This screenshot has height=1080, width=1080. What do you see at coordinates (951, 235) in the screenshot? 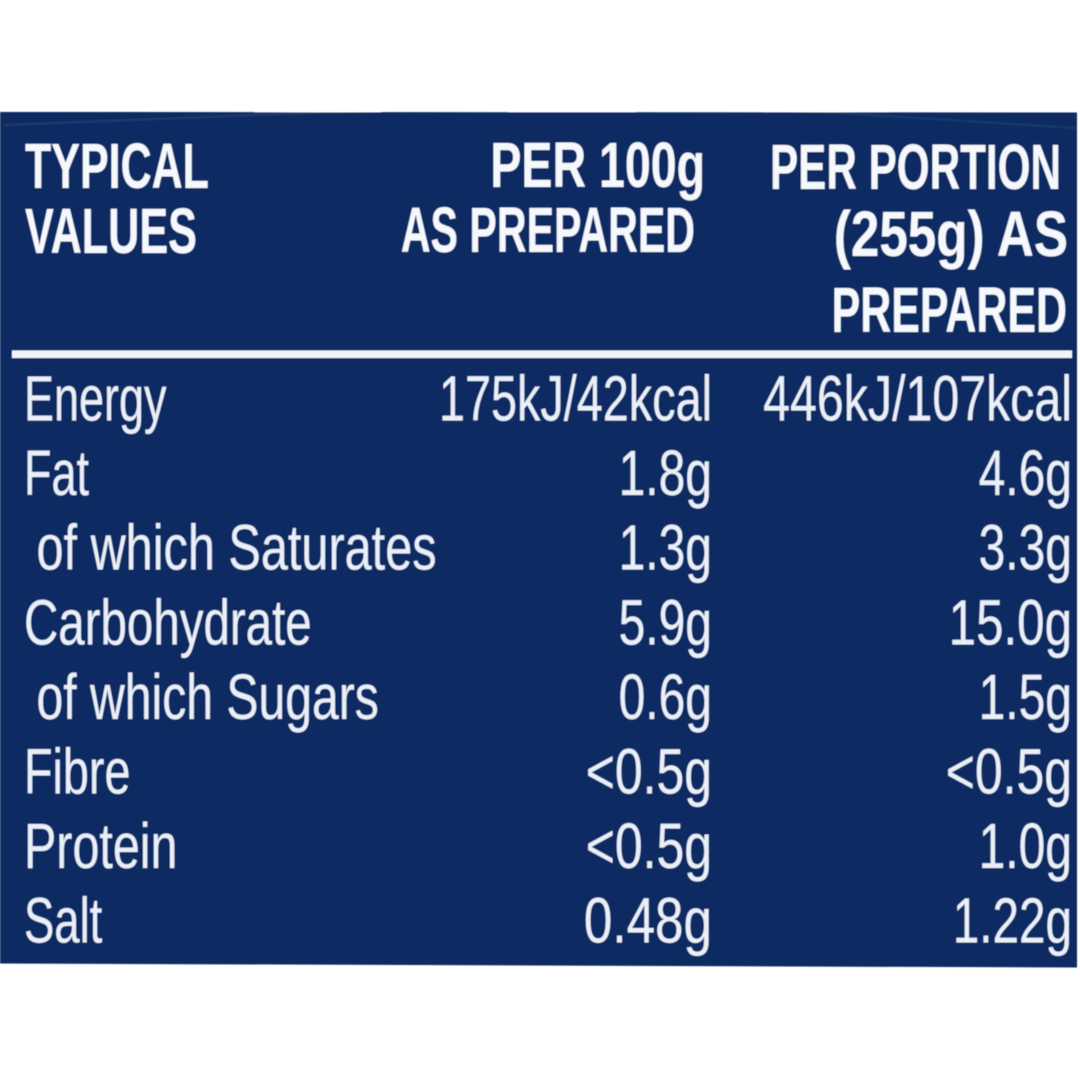
I see `svg-text: (255g) AS` at bounding box center [951, 235].